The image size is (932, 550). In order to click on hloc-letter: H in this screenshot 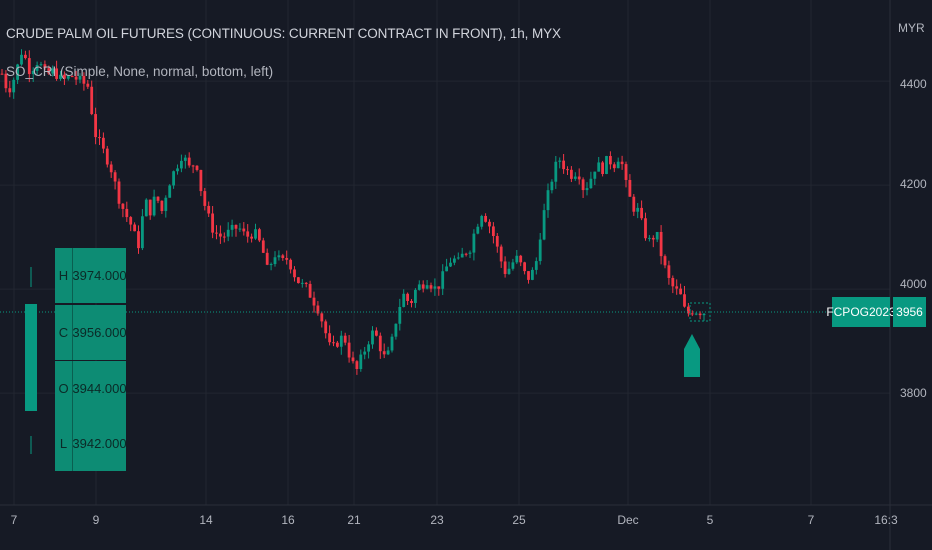, I will do `click(64, 275)`.